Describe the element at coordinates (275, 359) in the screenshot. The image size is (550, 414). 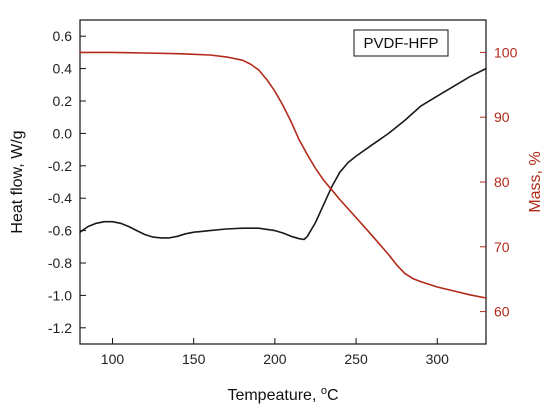
I see `x-tick-label: 200` at that location.